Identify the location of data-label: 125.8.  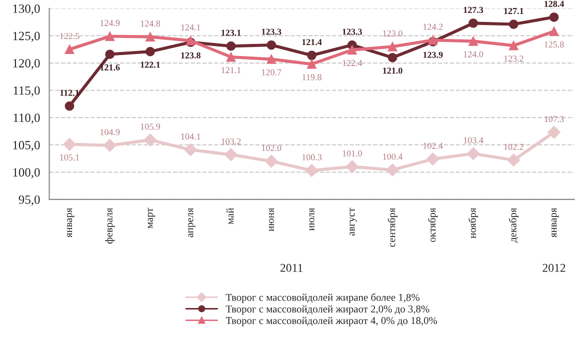
(554, 44).